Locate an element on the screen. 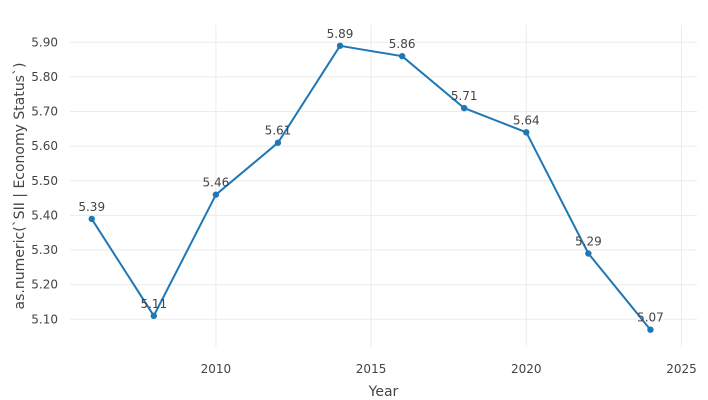  data-label: 5.89 is located at coordinates (340, 34).